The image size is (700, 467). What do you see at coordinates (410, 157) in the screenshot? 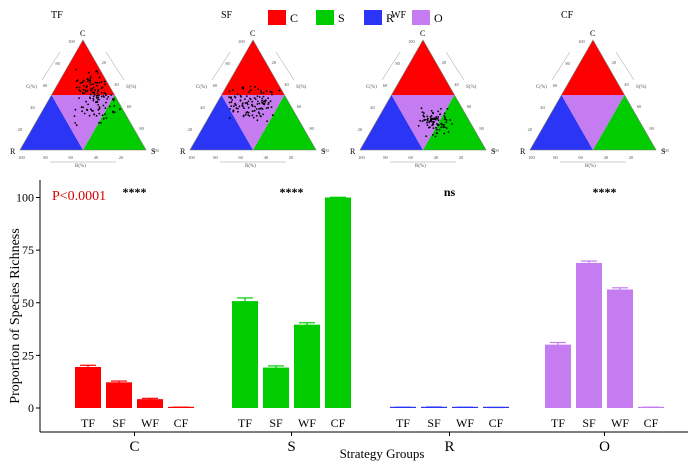
I see `ternary-tick-r: 60` at bounding box center [410, 157].